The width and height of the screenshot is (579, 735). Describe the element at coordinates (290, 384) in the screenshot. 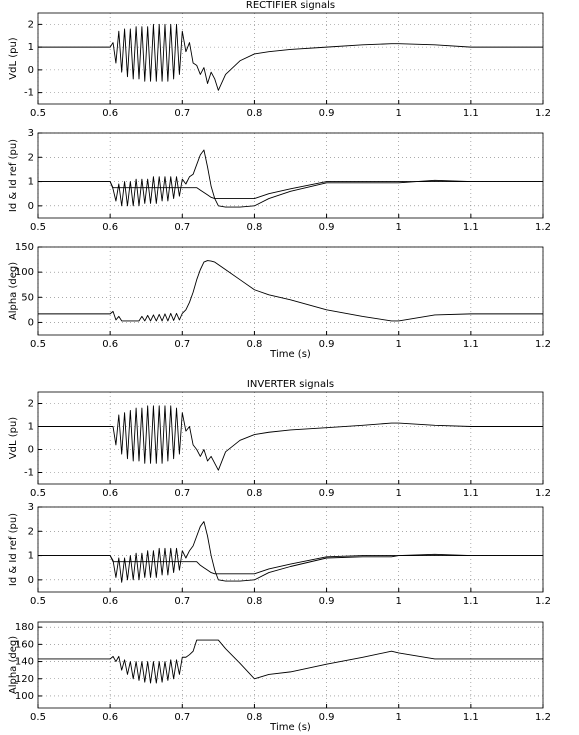

I see `chart-title: INVERTER signals` at that location.